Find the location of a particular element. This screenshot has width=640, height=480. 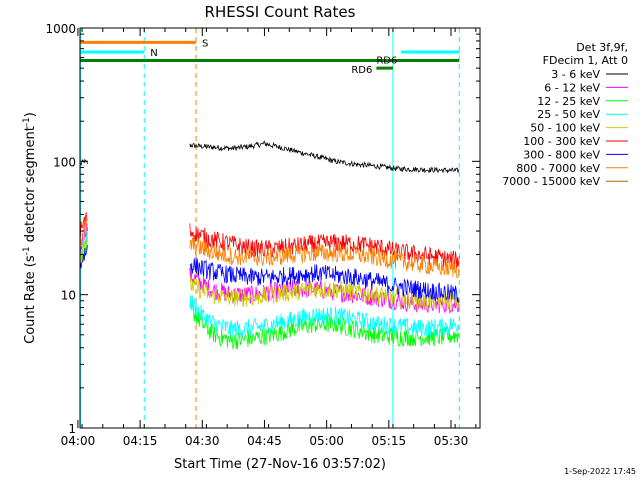

legend-header-line2: FDecim 1, Att 0 is located at coordinates (585, 60).